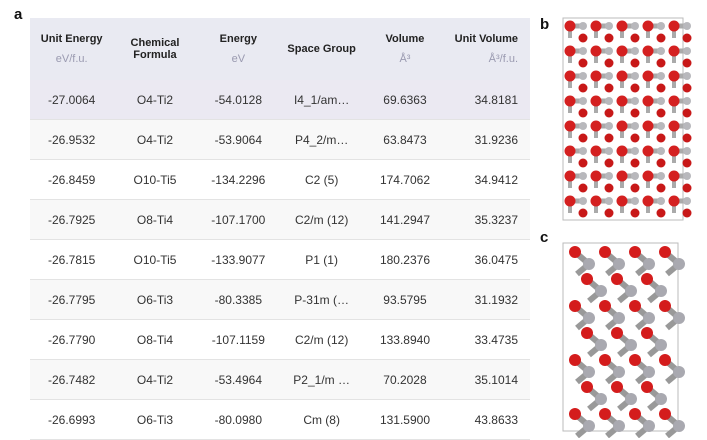  What do you see at coordinates (488, 100) in the screenshot?
I see `table-cell: 34.8181` at bounding box center [488, 100].